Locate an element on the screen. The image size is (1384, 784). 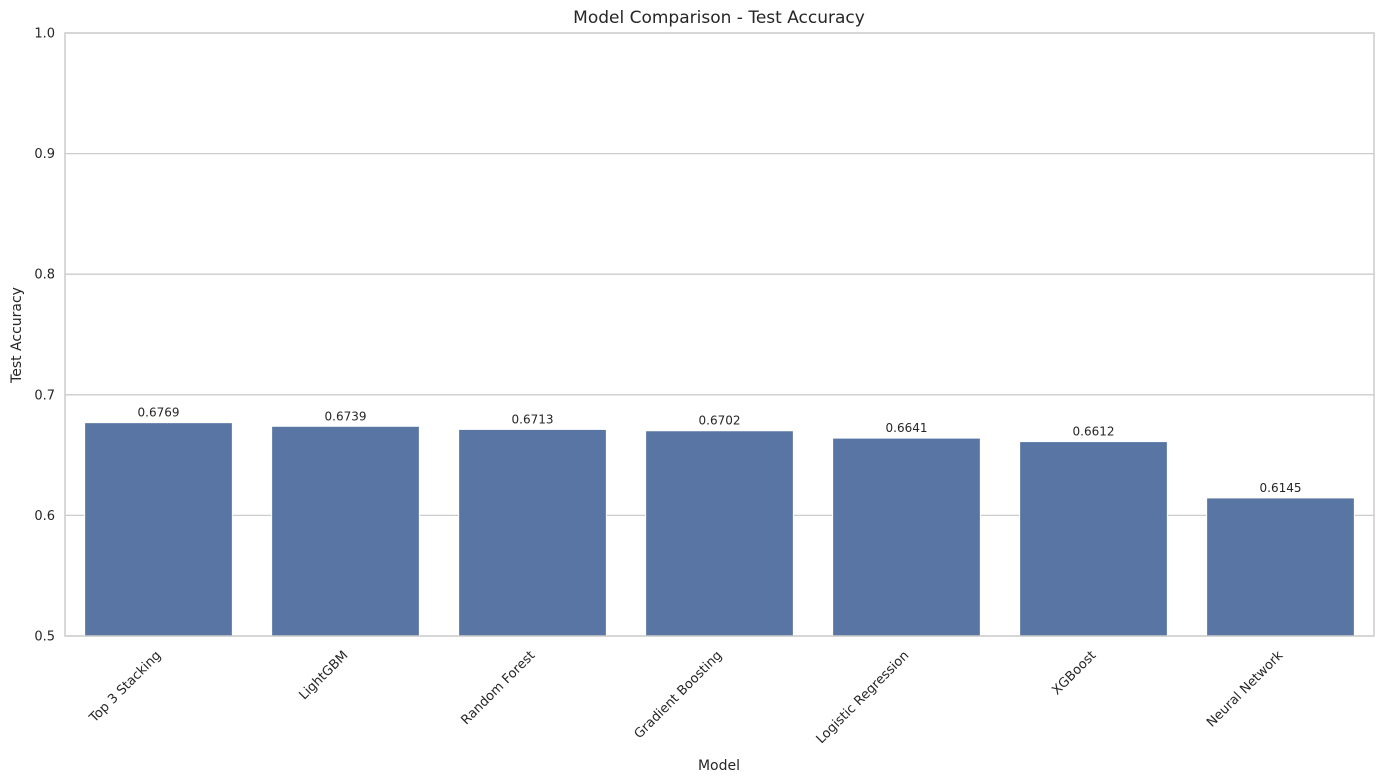
y-tick-label: 0.6 is located at coordinates (44, 516).